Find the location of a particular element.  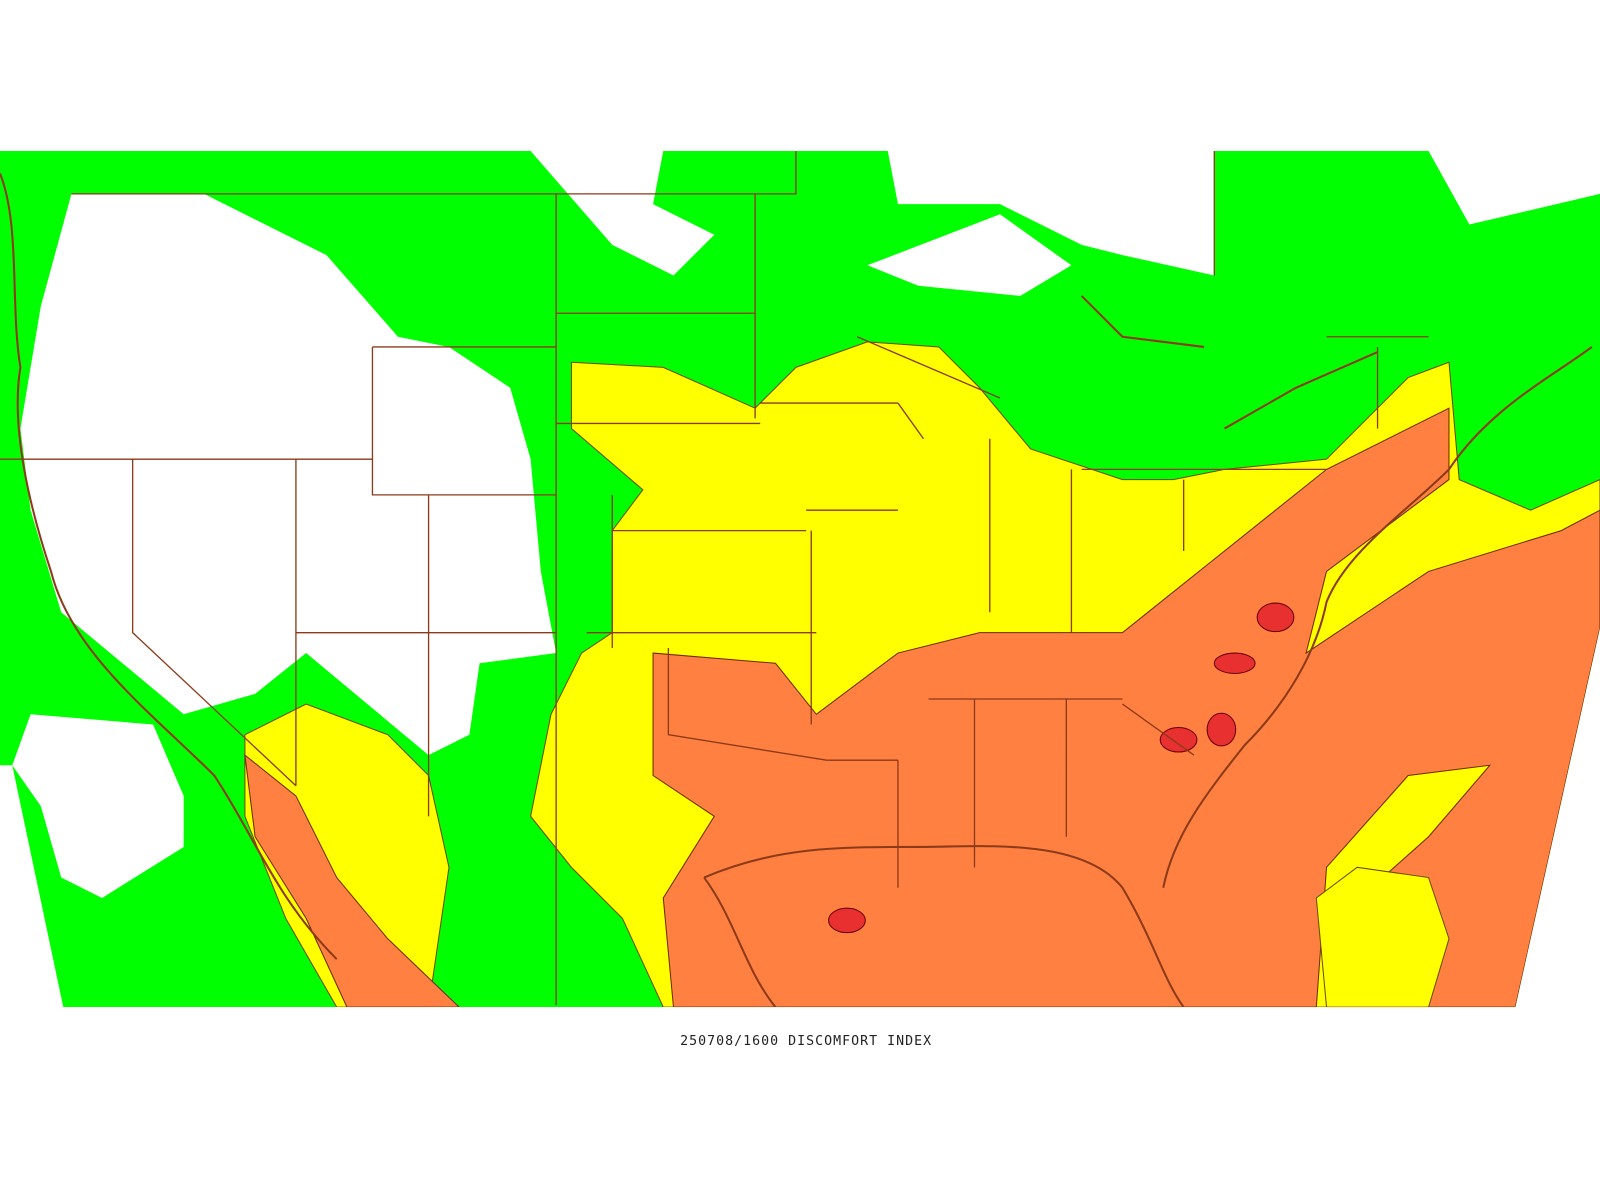

canada-dry-zone is located at coordinates (1051, 213).